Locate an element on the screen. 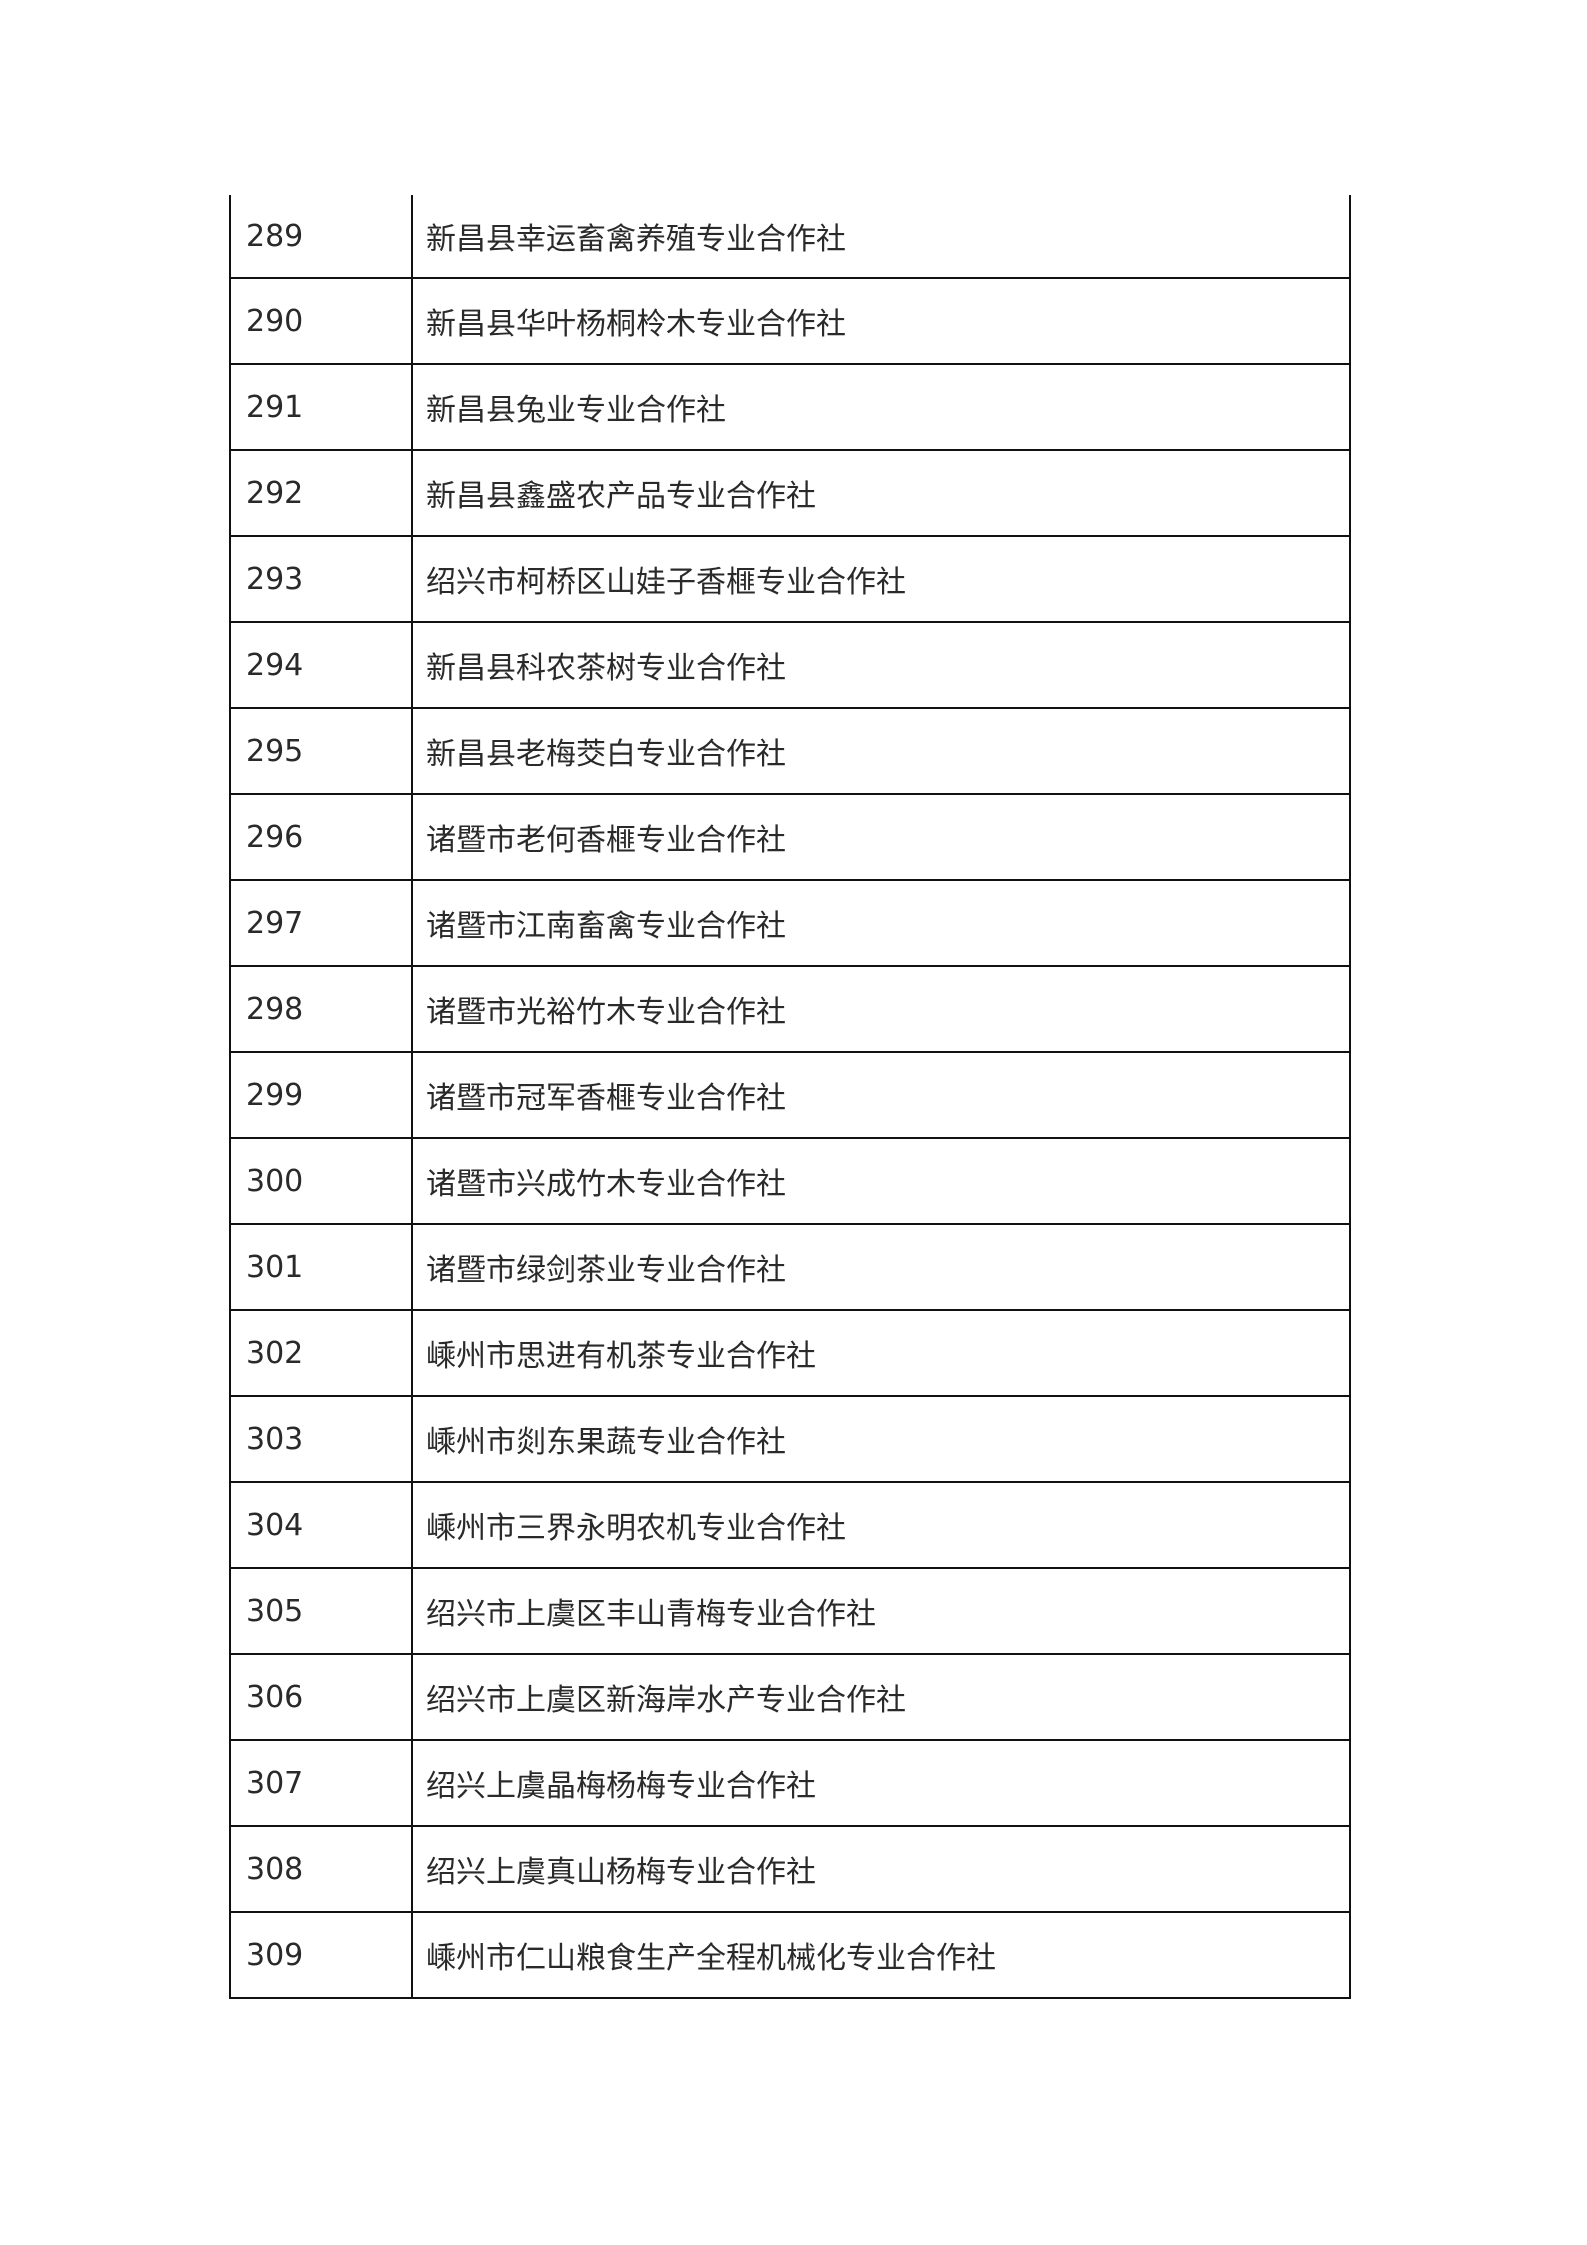 The width and height of the screenshot is (1587, 2245). cooperative-name: 新昌县老梅茭白专业合作社 is located at coordinates (881, 751).